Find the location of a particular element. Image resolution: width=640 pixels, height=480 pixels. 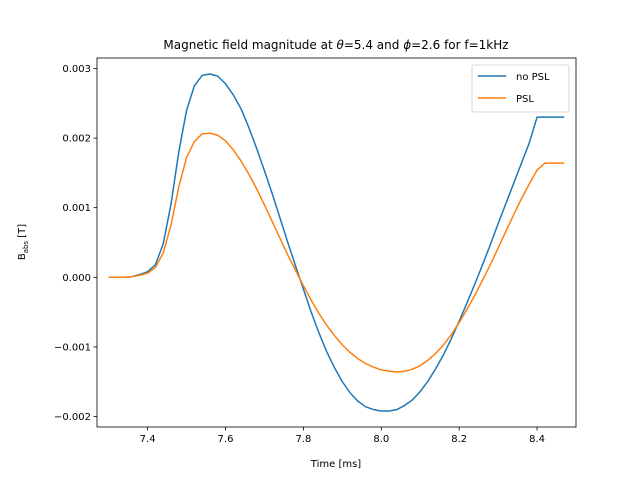

x-axis-ticks: 7.4 7.6 7.8 8.0 8.2 8.4 is located at coordinates (342, 436).